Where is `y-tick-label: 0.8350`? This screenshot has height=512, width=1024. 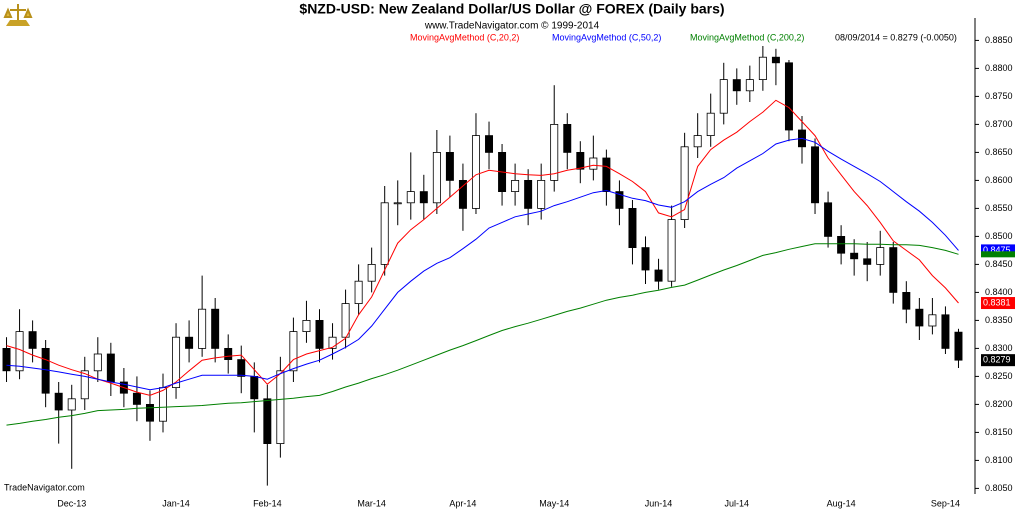 y-tick-label: 0.8350 is located at coordinates (999, 320).